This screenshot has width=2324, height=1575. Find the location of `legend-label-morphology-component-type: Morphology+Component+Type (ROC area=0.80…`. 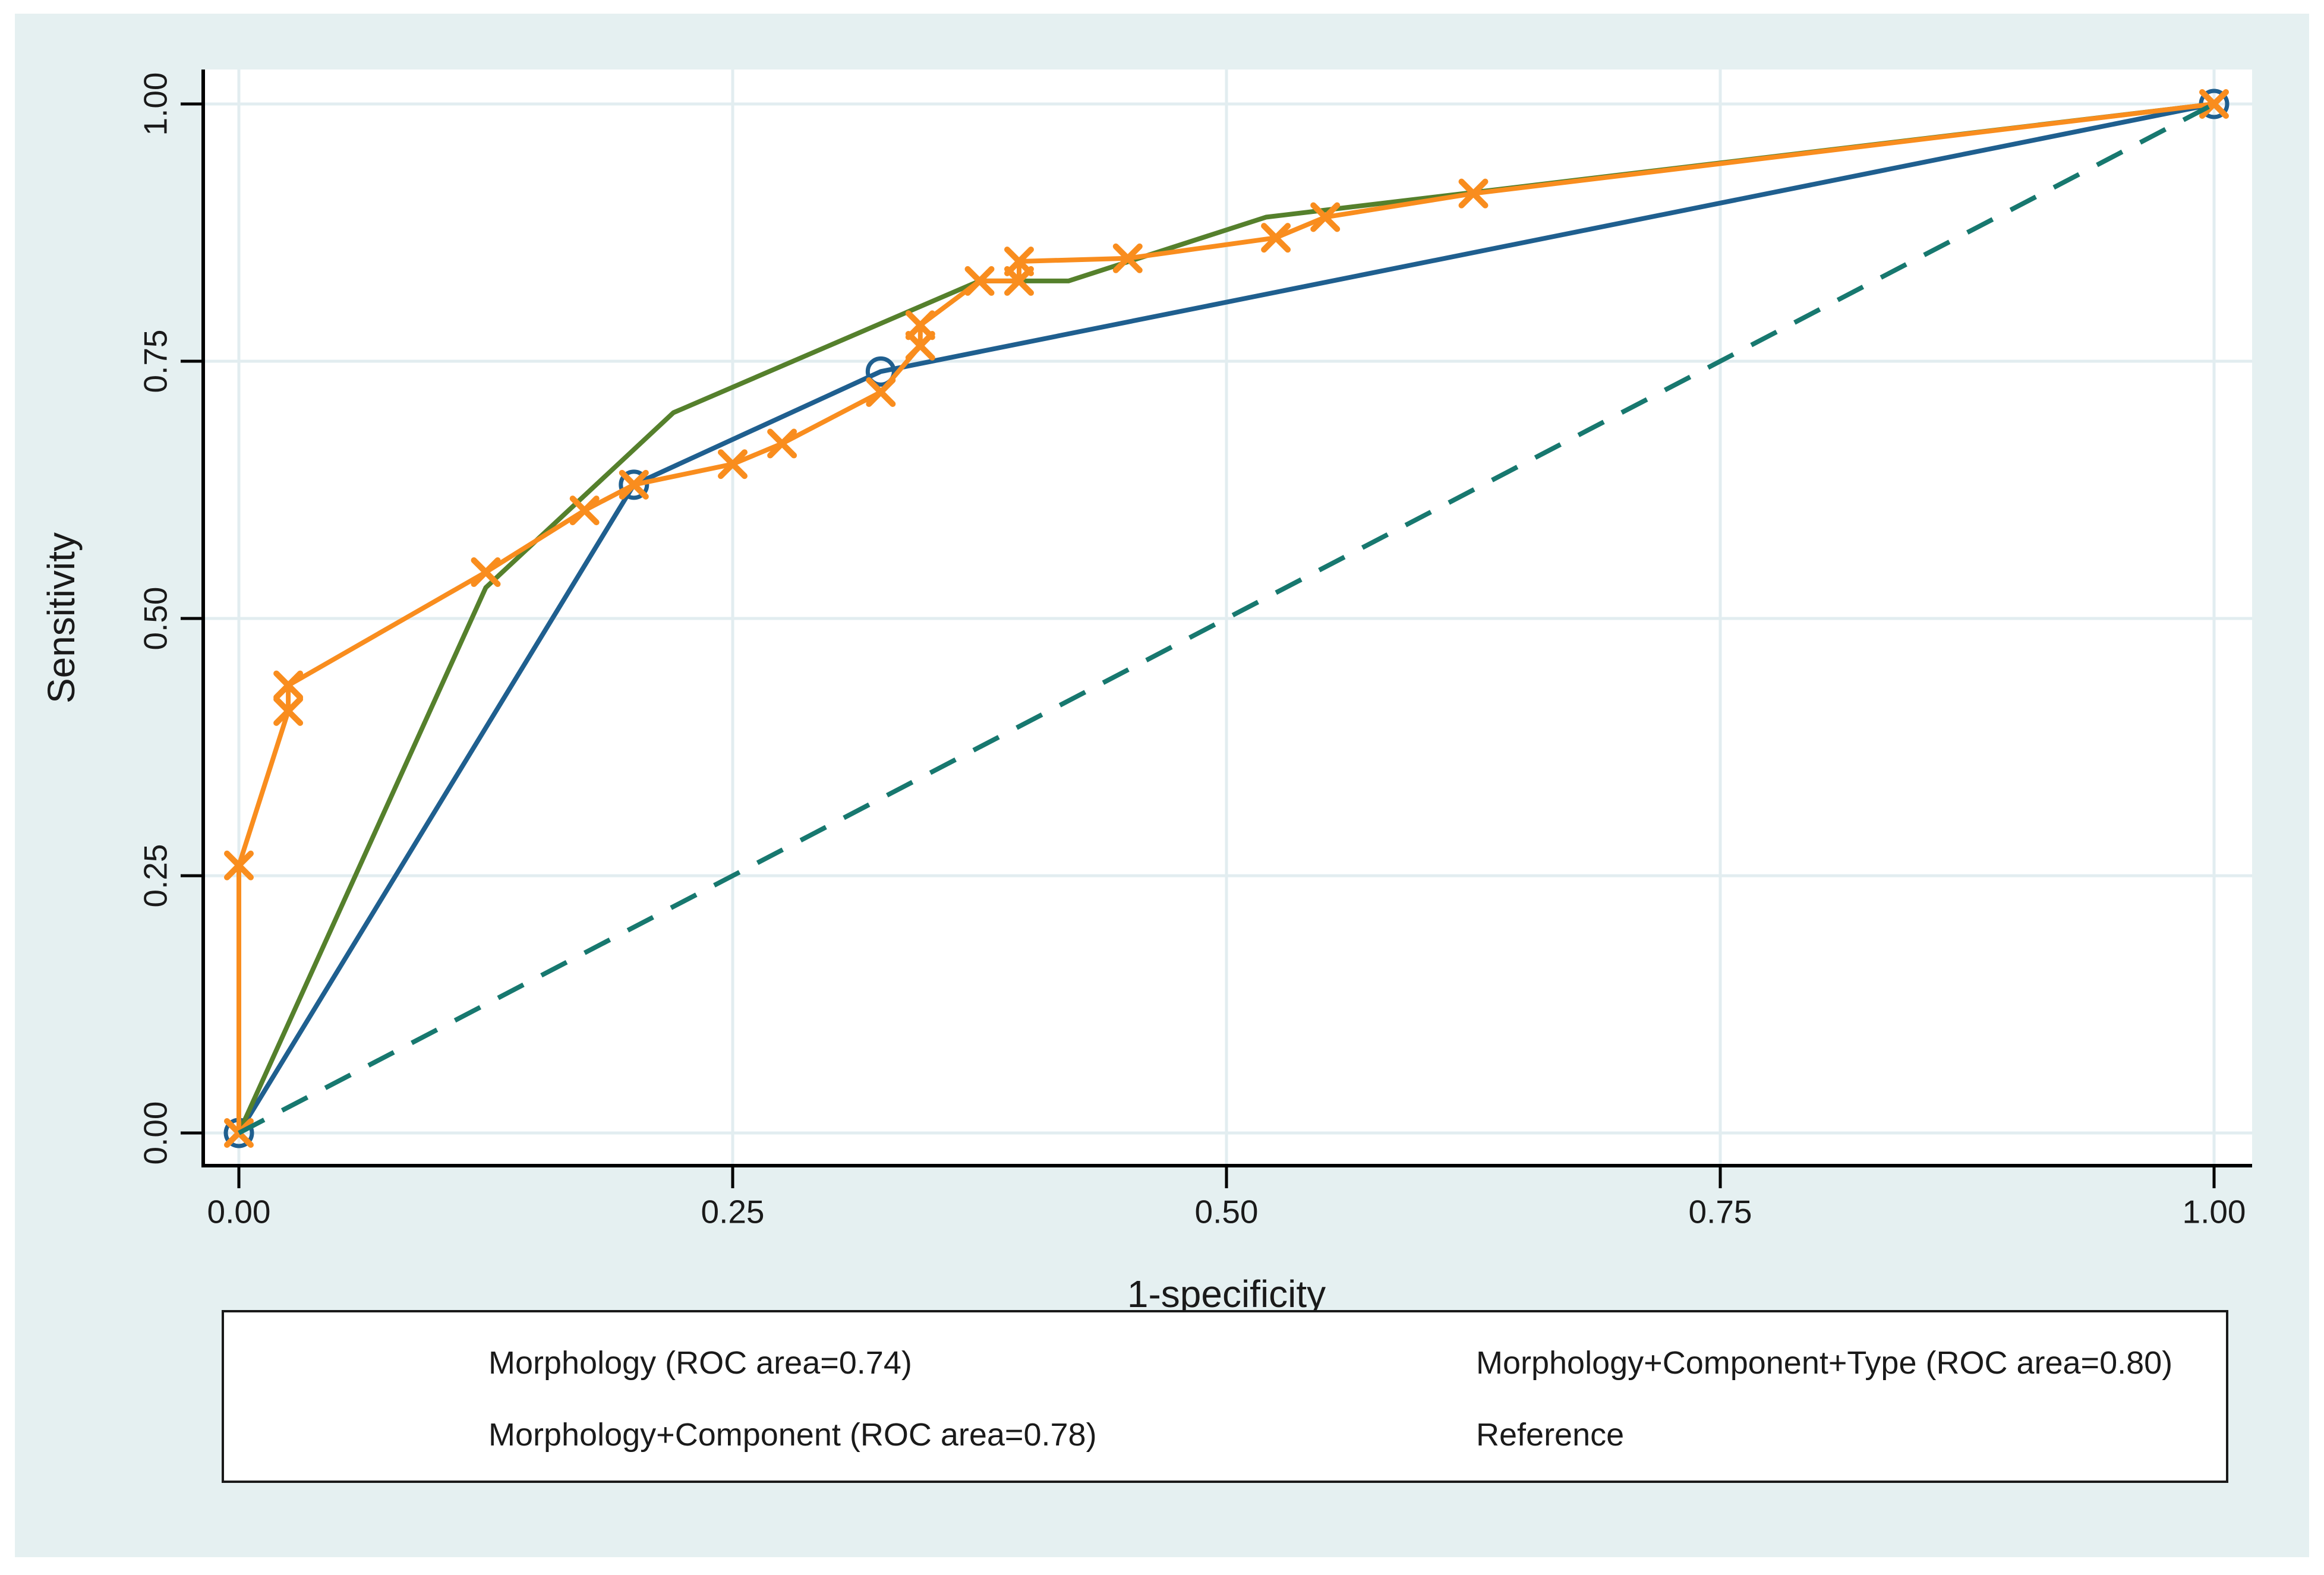

legend-label-morphology-component-type: Morphology+Component+Type (ROC area=0.80… is located at coordinates (1824, 1363).